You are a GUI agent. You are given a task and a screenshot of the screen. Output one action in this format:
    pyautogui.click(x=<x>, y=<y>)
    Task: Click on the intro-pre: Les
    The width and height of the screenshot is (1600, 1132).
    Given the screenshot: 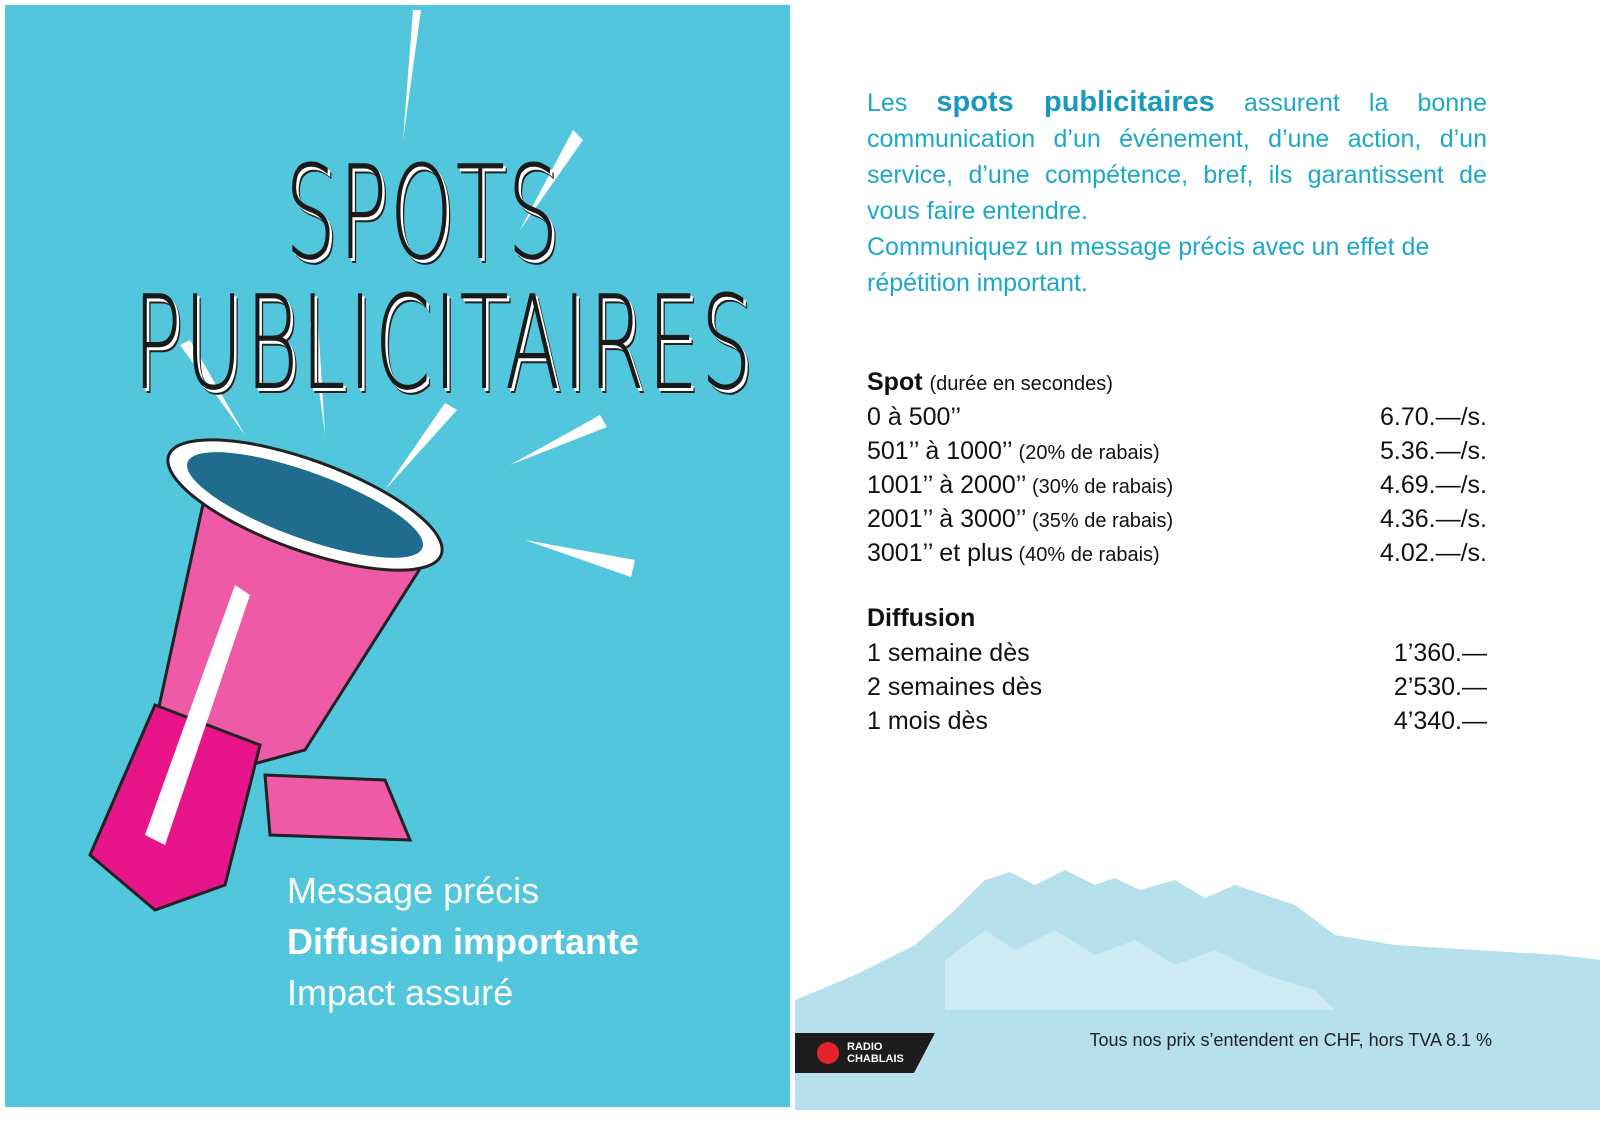 What is the action you would take?
    pyautogui.click(x=902, y=103)
    